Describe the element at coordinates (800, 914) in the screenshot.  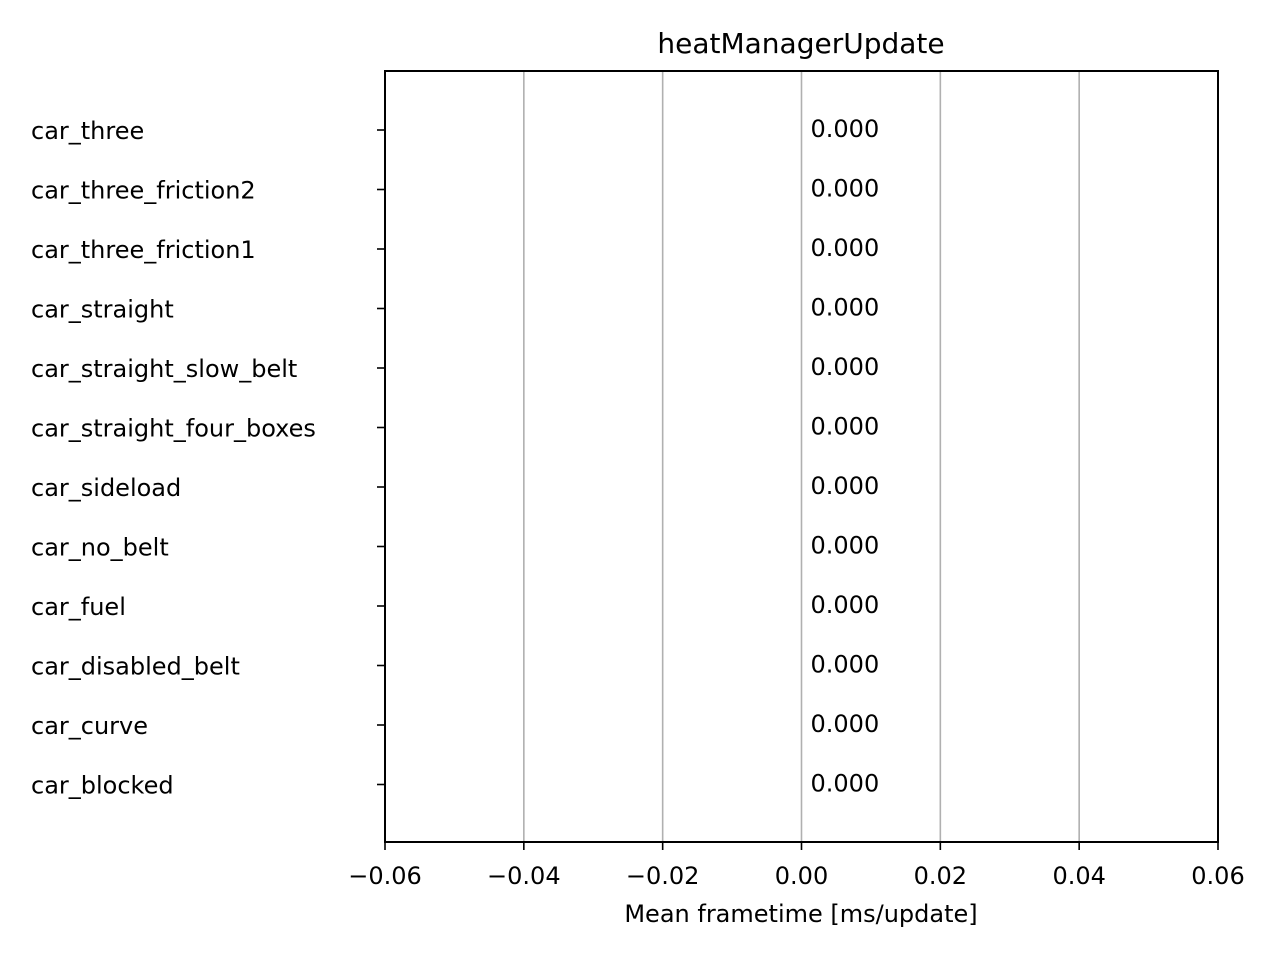
I see `x-axis-label: Mean frametime [ms/update]` at that location.